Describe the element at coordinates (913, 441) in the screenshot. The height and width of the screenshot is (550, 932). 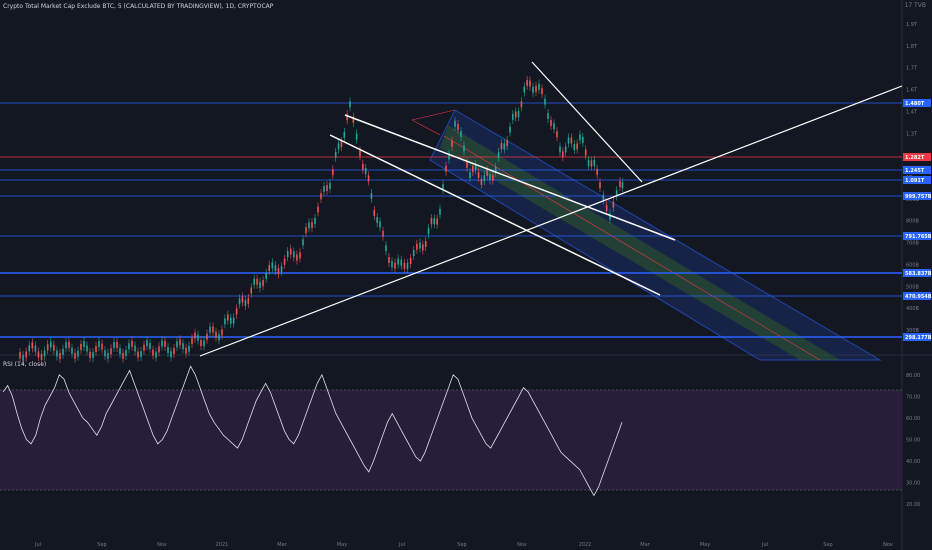
I see `rsi-tick-label: 50.00` at that location.